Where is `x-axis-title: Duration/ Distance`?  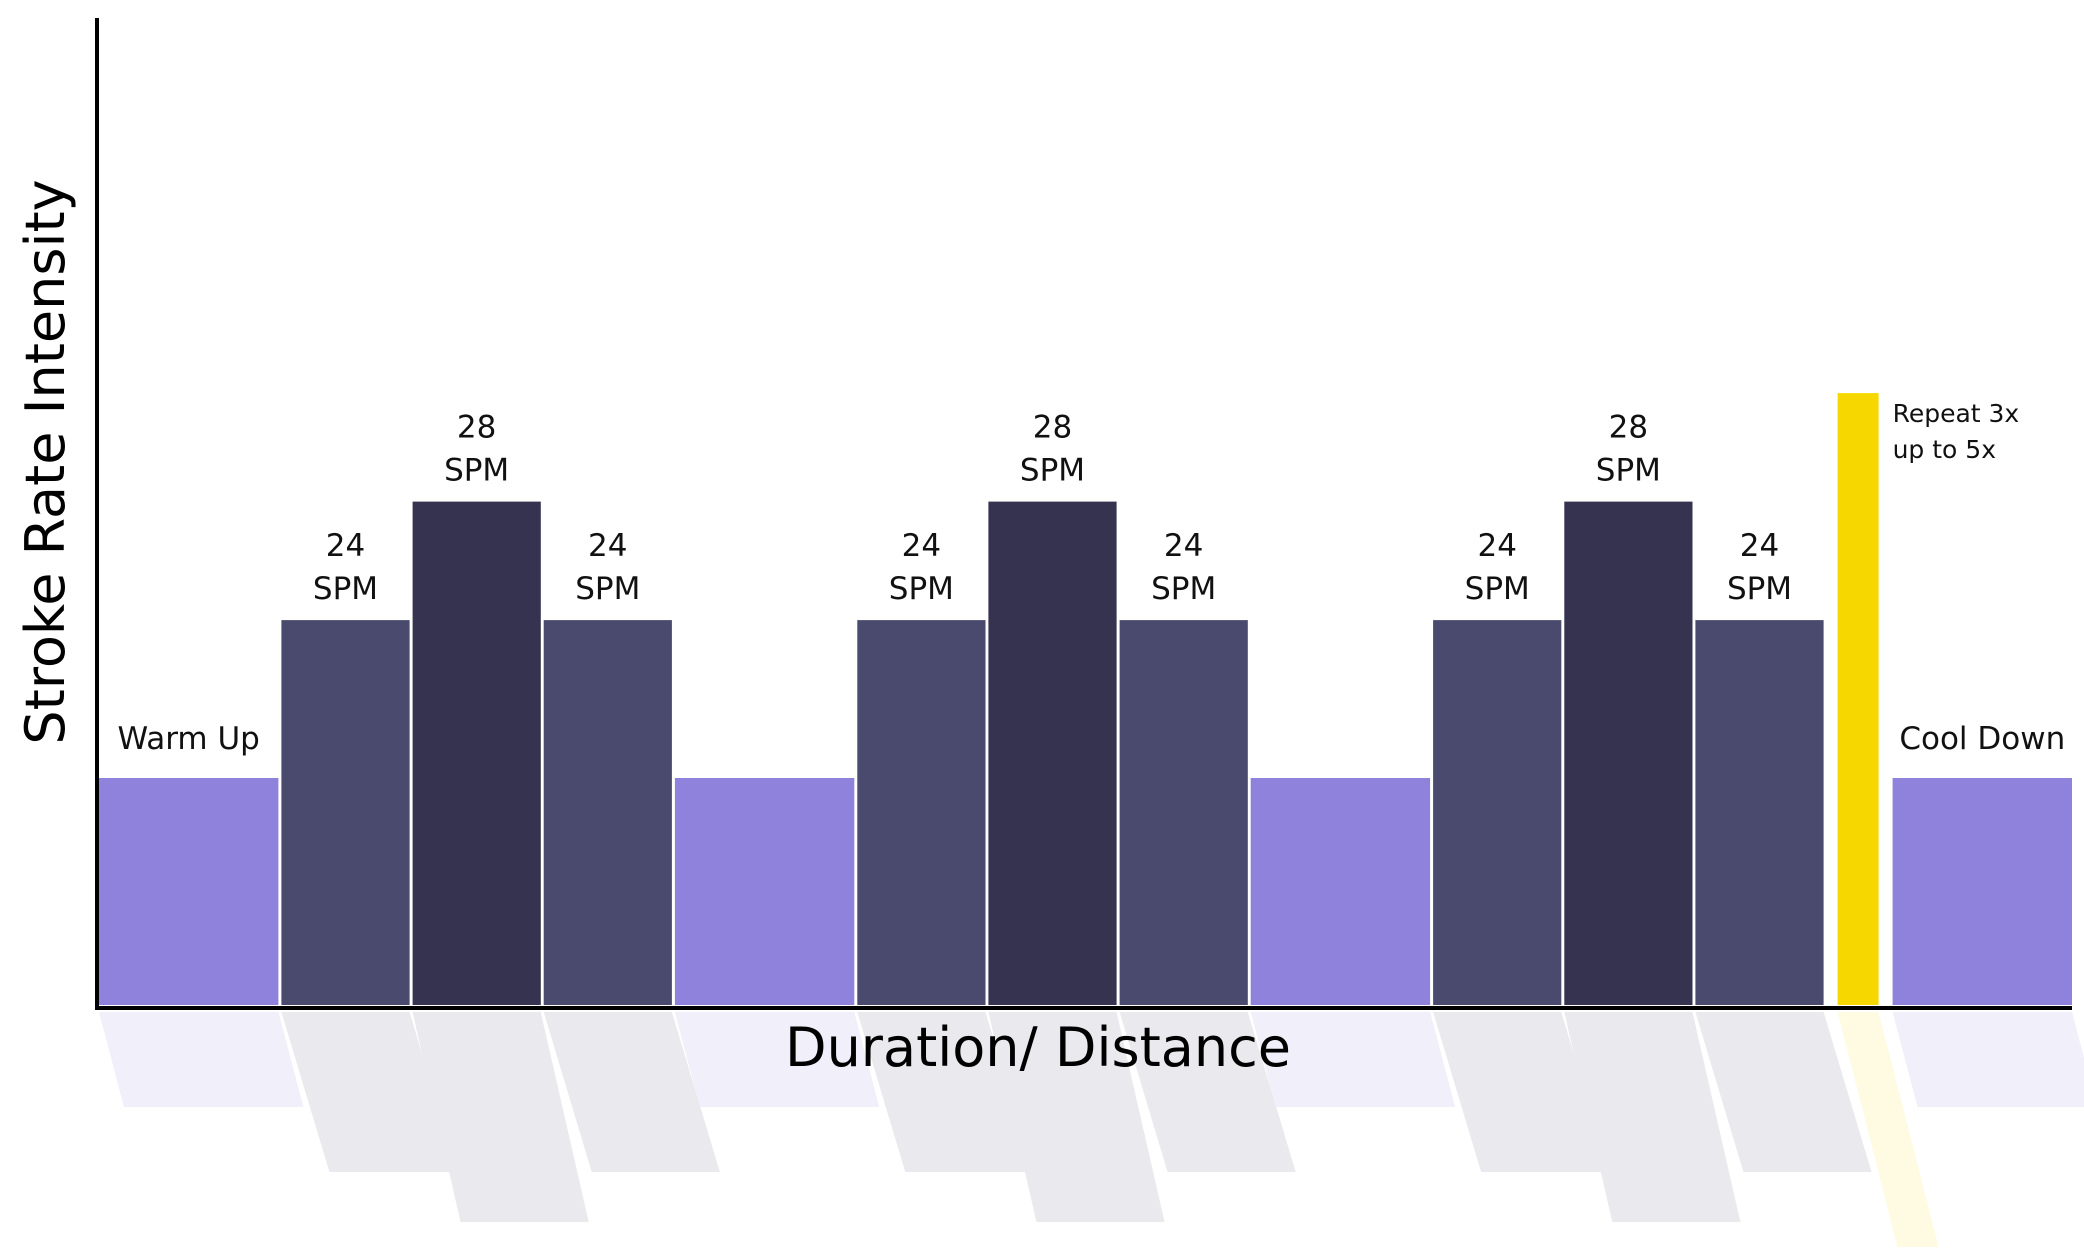
x-axis-title: Duration/ Distance is located at coordinates (1038, 1047).